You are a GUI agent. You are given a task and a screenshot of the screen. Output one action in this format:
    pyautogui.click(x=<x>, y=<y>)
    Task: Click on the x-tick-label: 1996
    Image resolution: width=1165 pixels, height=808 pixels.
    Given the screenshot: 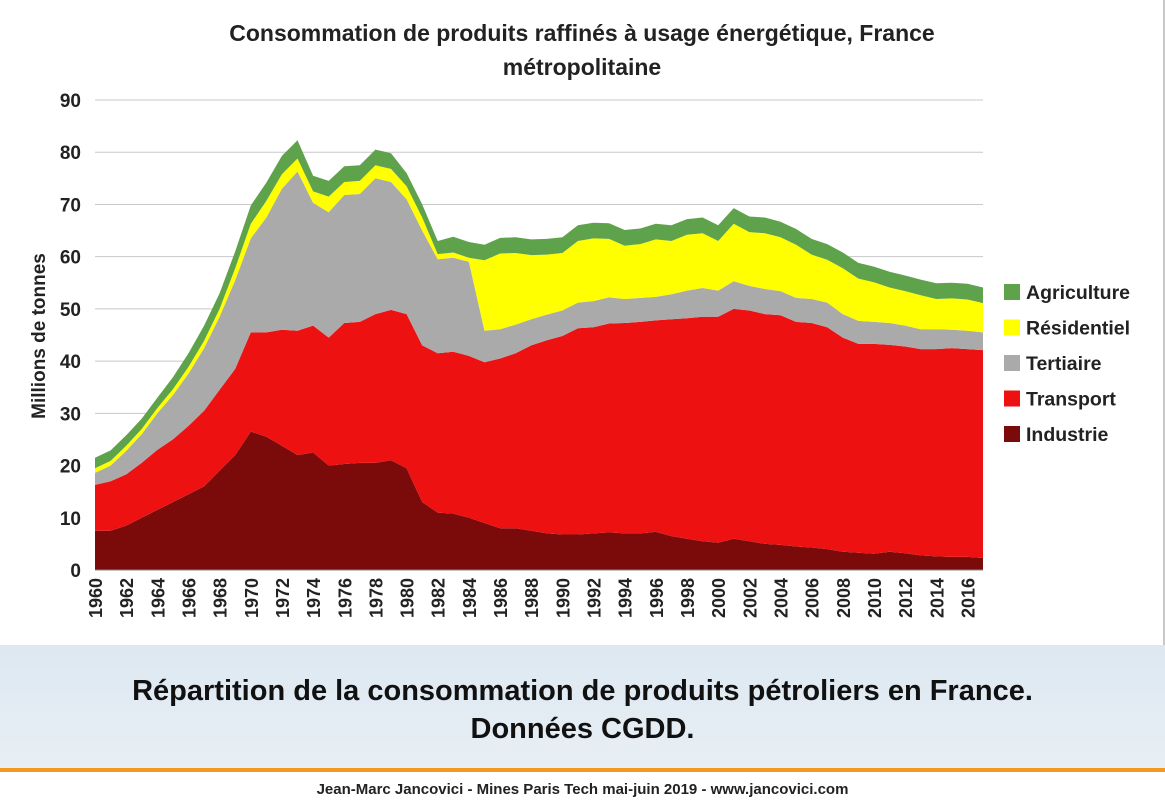 What is the action you would take?
    pyautogui.click(x=657, y=598)
    